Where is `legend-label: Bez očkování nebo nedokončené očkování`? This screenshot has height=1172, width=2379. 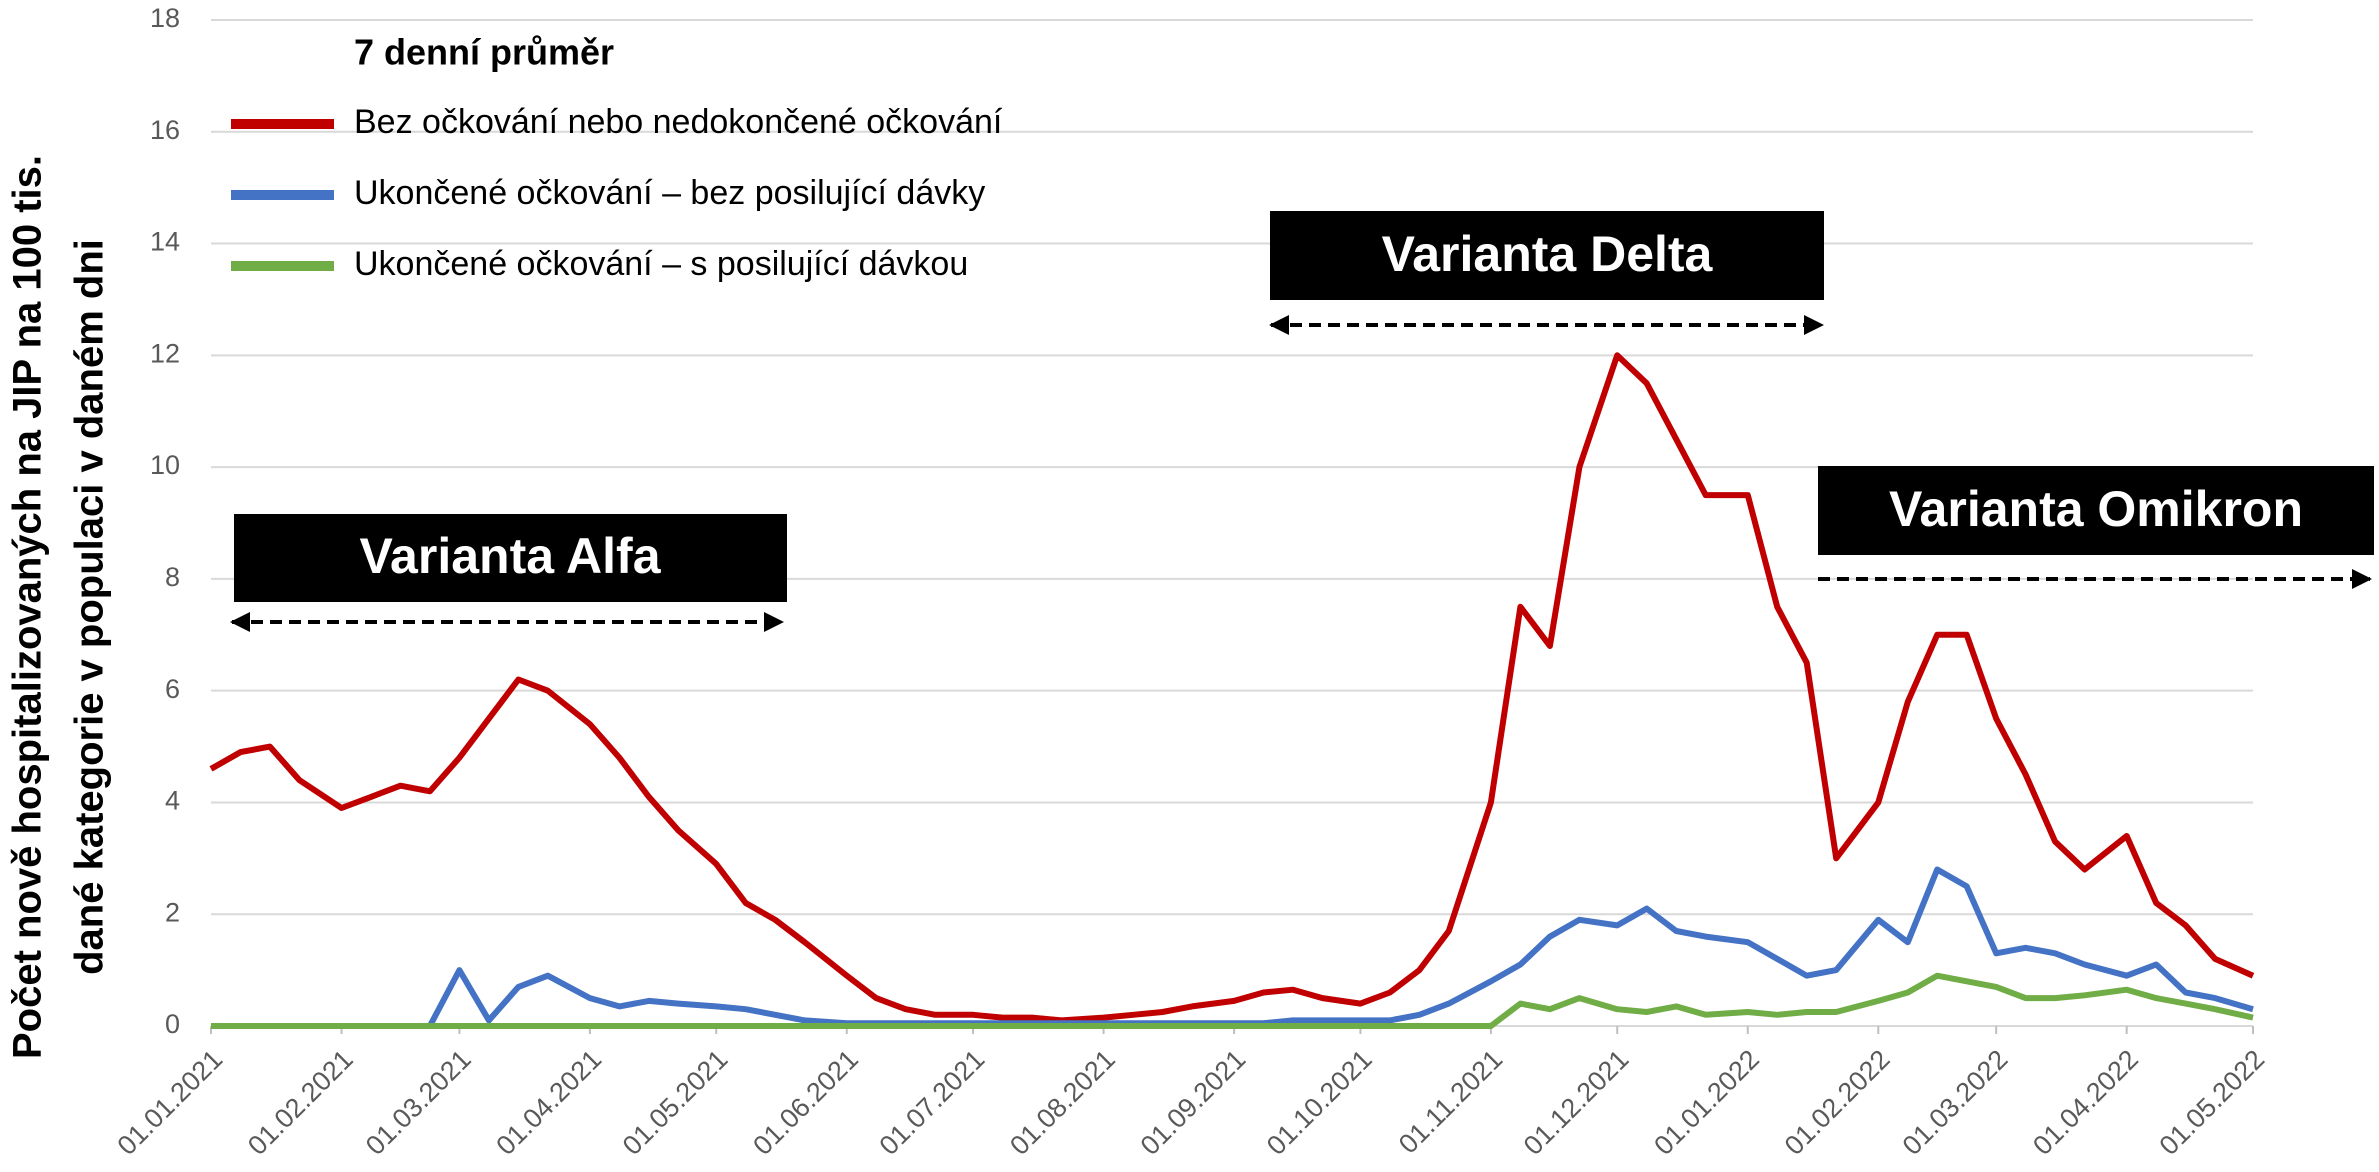
legend-label: Bez očkování nebo nedokončené očkování is located at coordinates (678, 122).